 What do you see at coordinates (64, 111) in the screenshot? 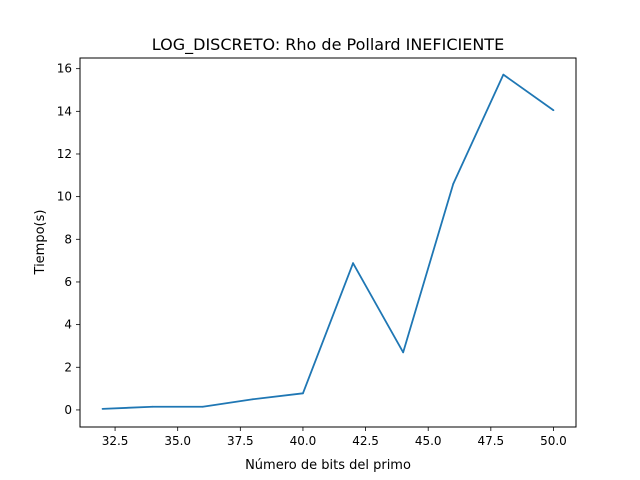
I see `y-tick-label: 14` at bounding box center [64, 111].